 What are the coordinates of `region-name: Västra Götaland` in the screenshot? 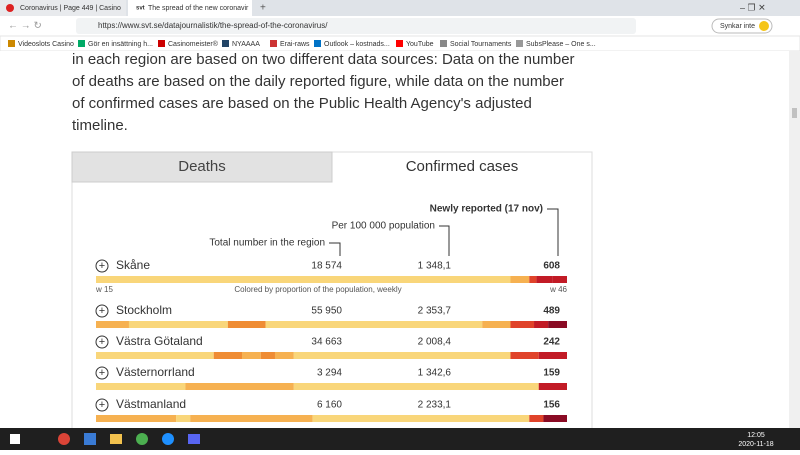 It's located at (159, 341).